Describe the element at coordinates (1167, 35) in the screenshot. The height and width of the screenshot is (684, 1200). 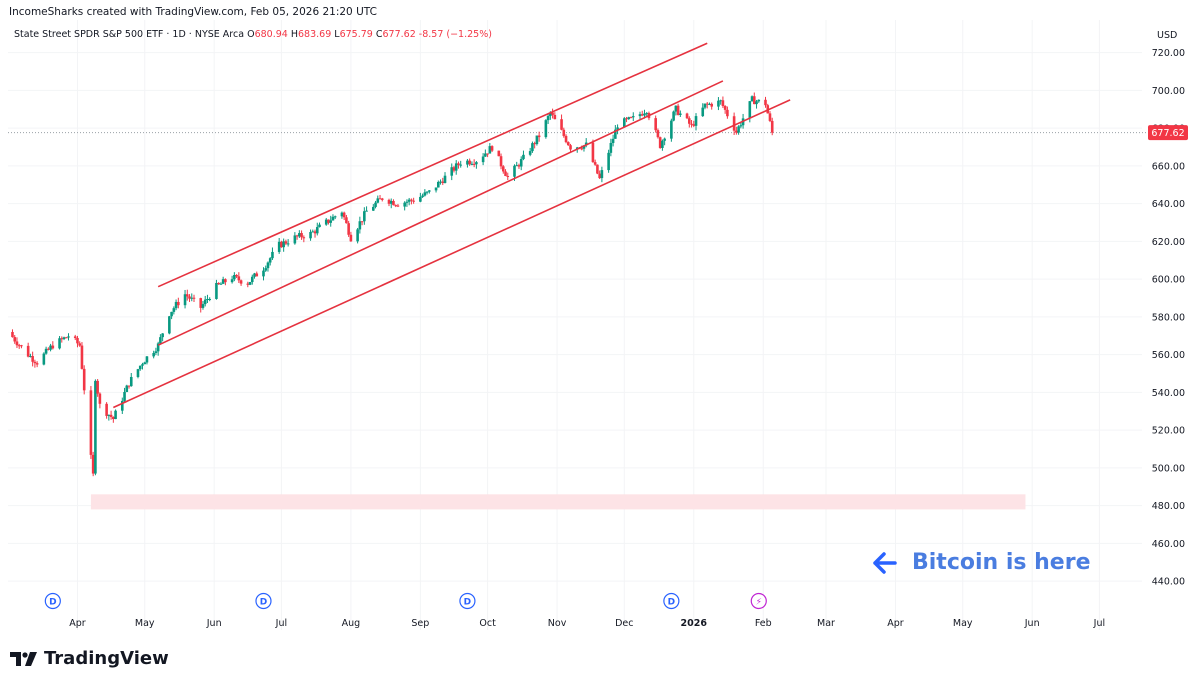
I see `currency-label: USD` at that location.